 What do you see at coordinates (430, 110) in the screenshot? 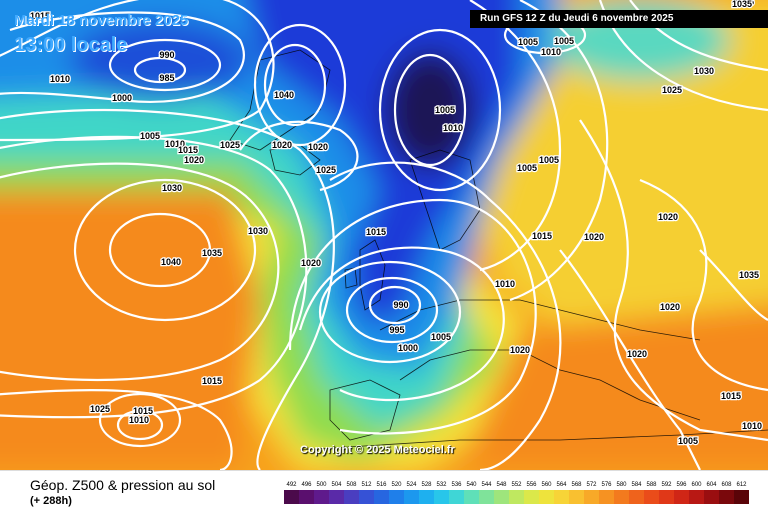
I see `field-low-core` at bounding box center [430, 110].